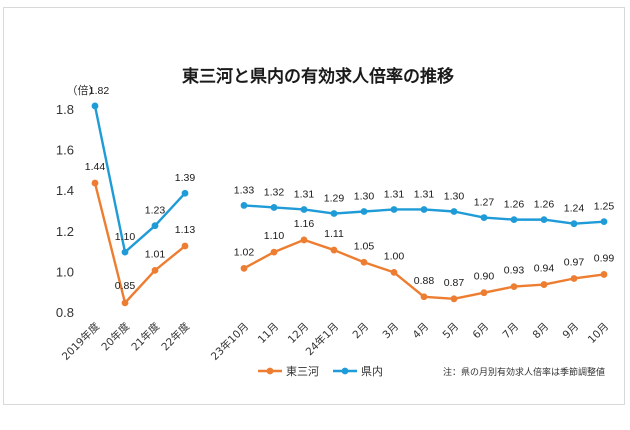  What do you see at coordinates (524, 372) in the screenshot?
I see `chart-note: 注：県の月別有効求人倍率は季節調整値` at bounding box center [524, 372].